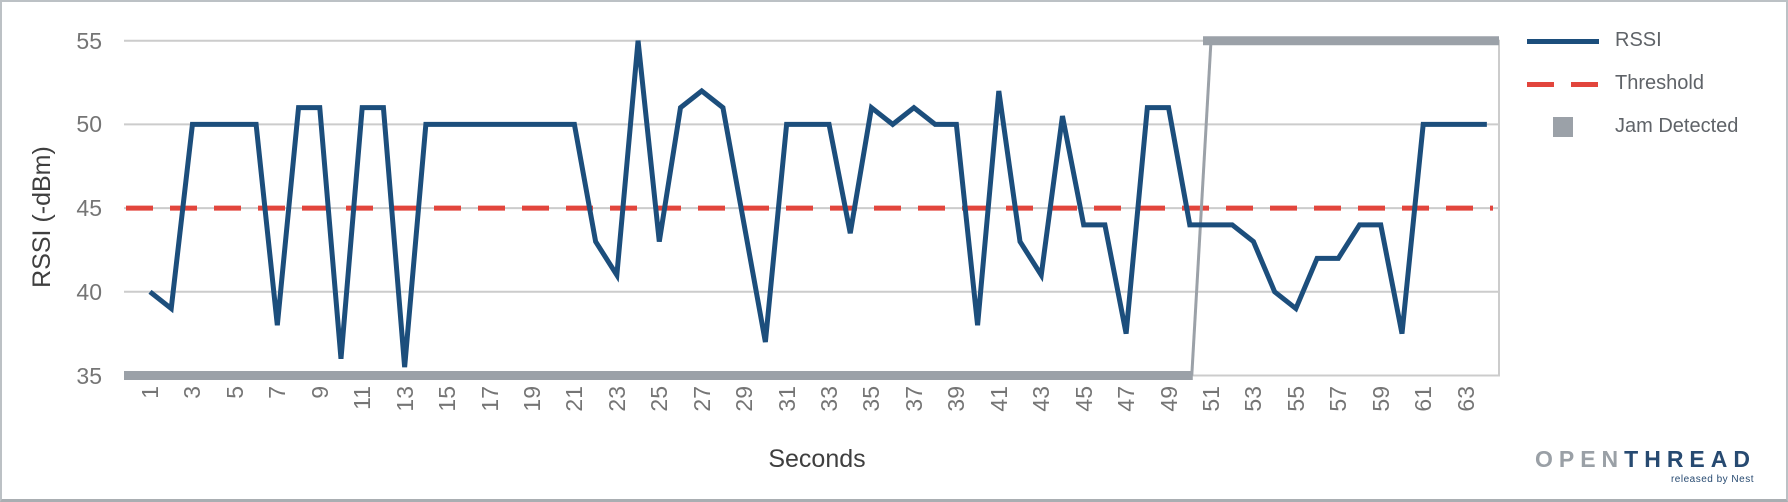  Describe the element at coordinates (701, 399) in the screenshot. I see `x-tick-label: 27` at that location.